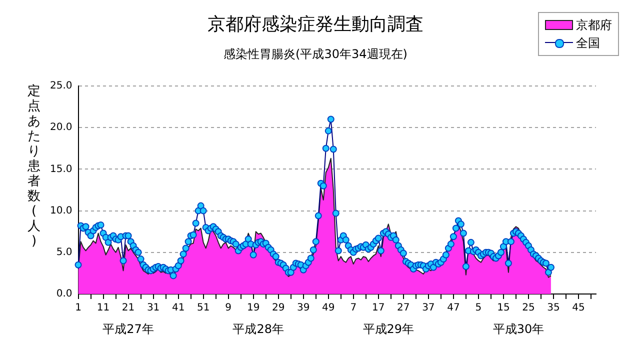 The image size is (631, 347). What do you see at coordinates (316, 54) in the screenshot?
I see `chart-subtitle: 感染性胃腸炎(平成30年34週現在)` at bounding box center [316, 54].